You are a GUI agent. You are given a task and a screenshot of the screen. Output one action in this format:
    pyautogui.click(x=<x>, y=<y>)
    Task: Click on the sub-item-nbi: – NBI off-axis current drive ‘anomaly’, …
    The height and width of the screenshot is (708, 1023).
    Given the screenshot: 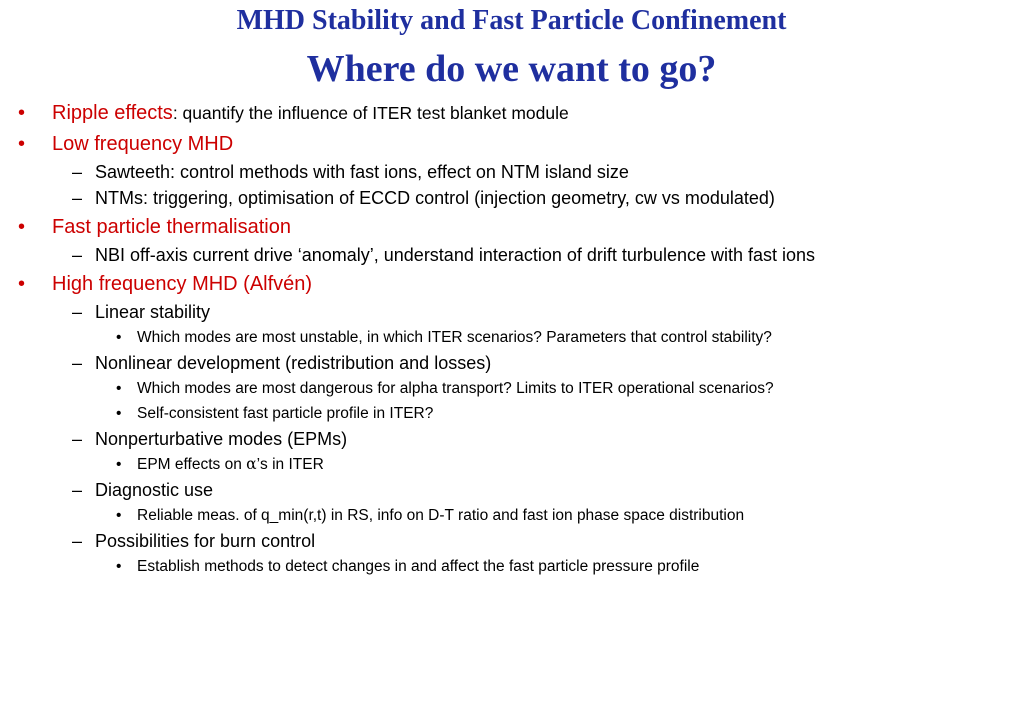 What is the action you would take?
    pyautogui.click(x=511, y=255)
    